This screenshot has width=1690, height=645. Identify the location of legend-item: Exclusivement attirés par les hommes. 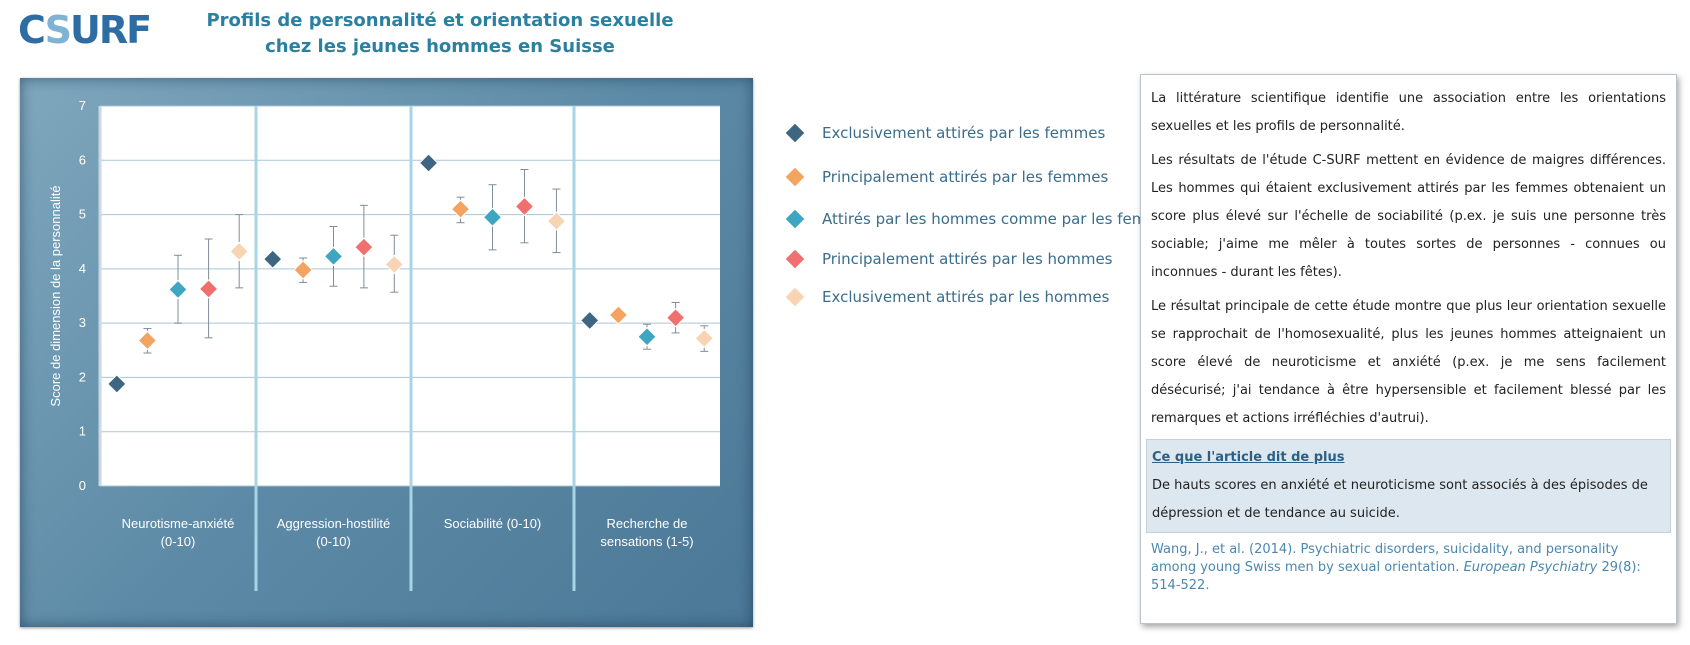
(944, 297).